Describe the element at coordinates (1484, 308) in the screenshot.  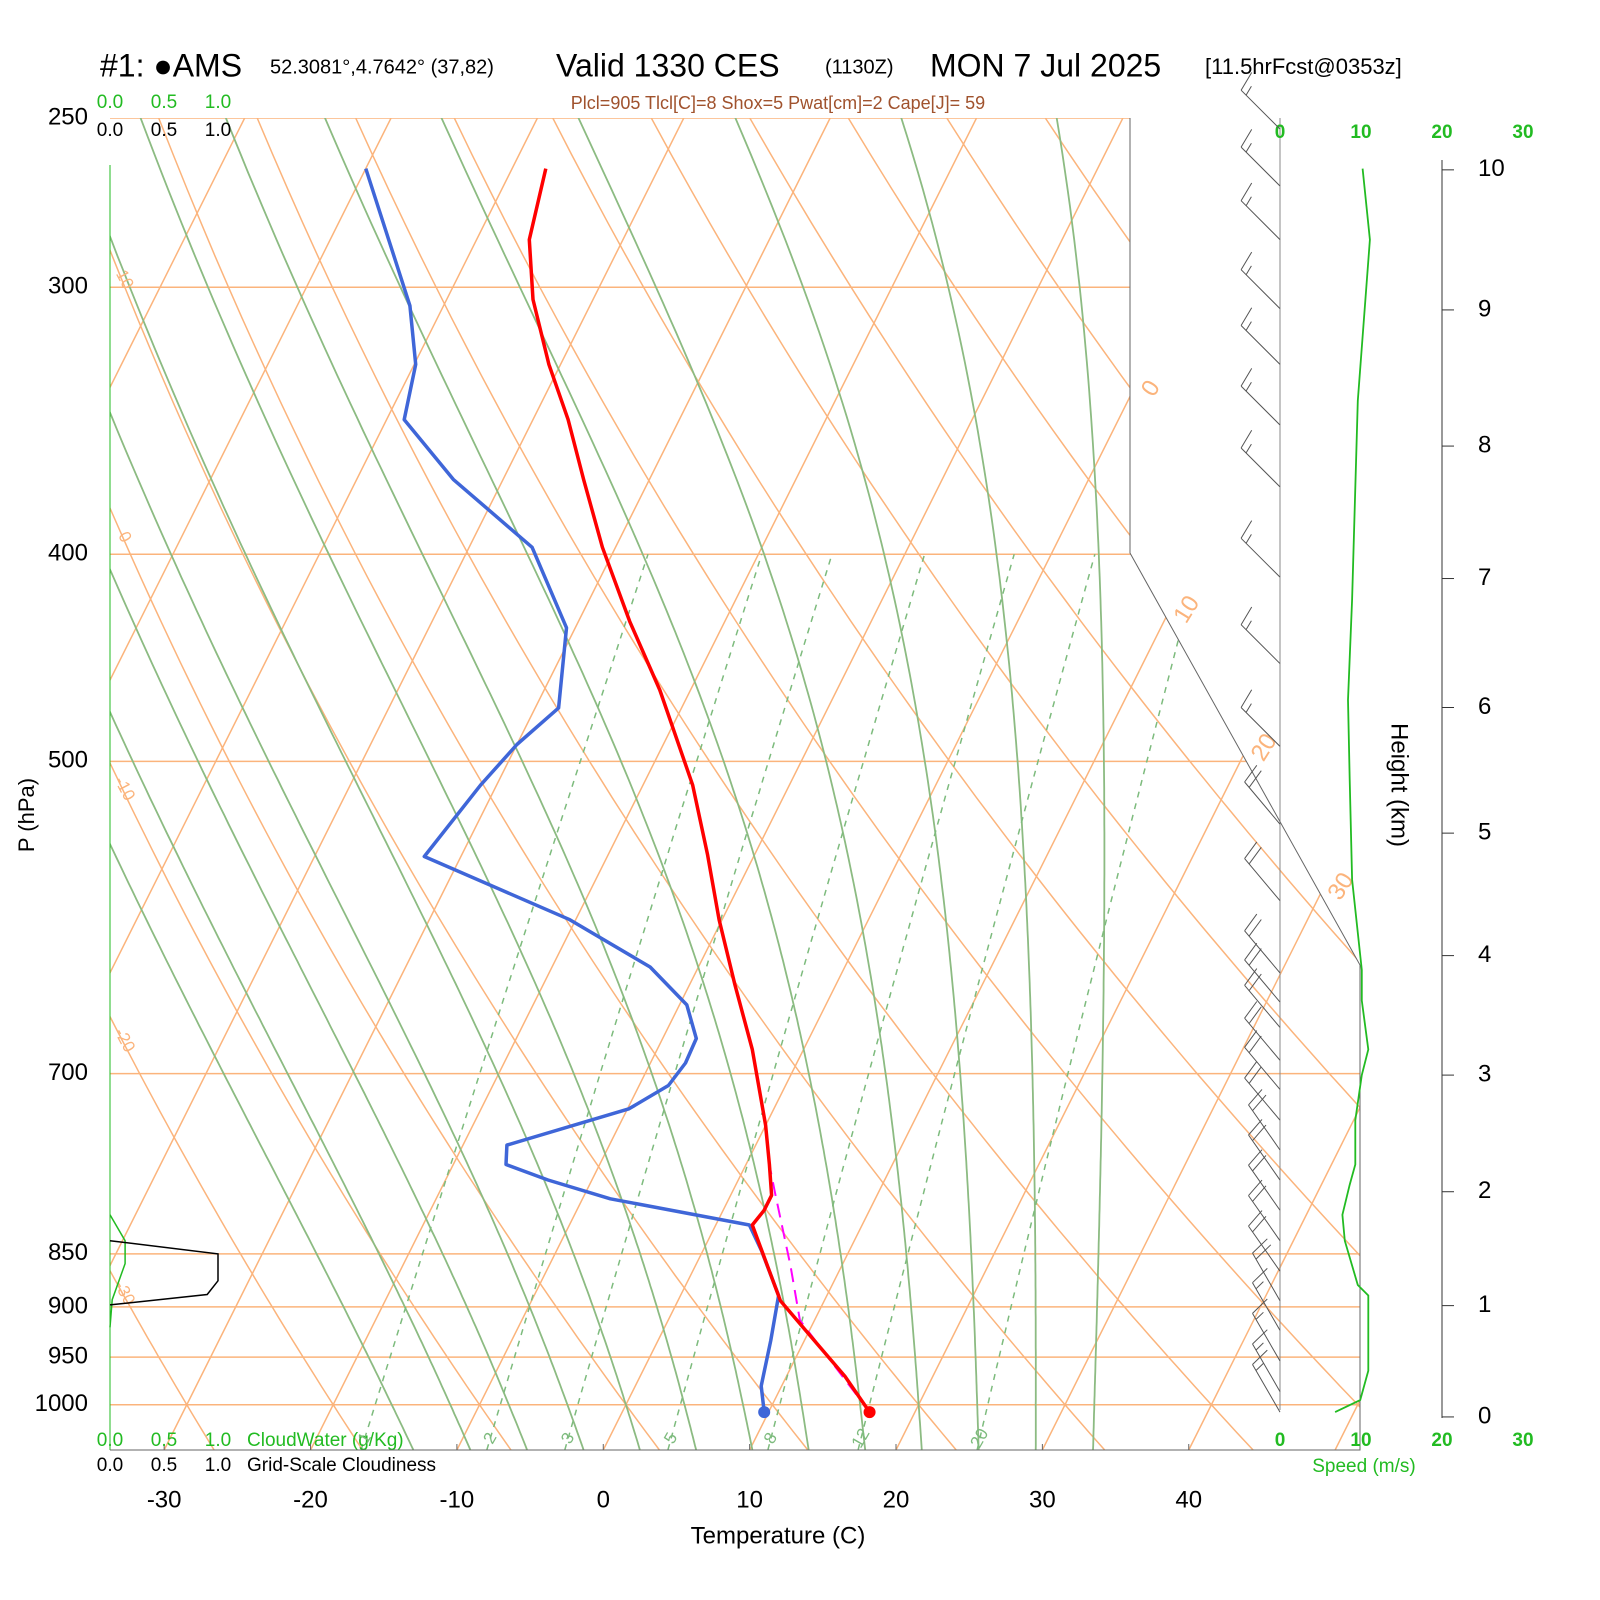
I see `y2-tick-label: 9` at that location.